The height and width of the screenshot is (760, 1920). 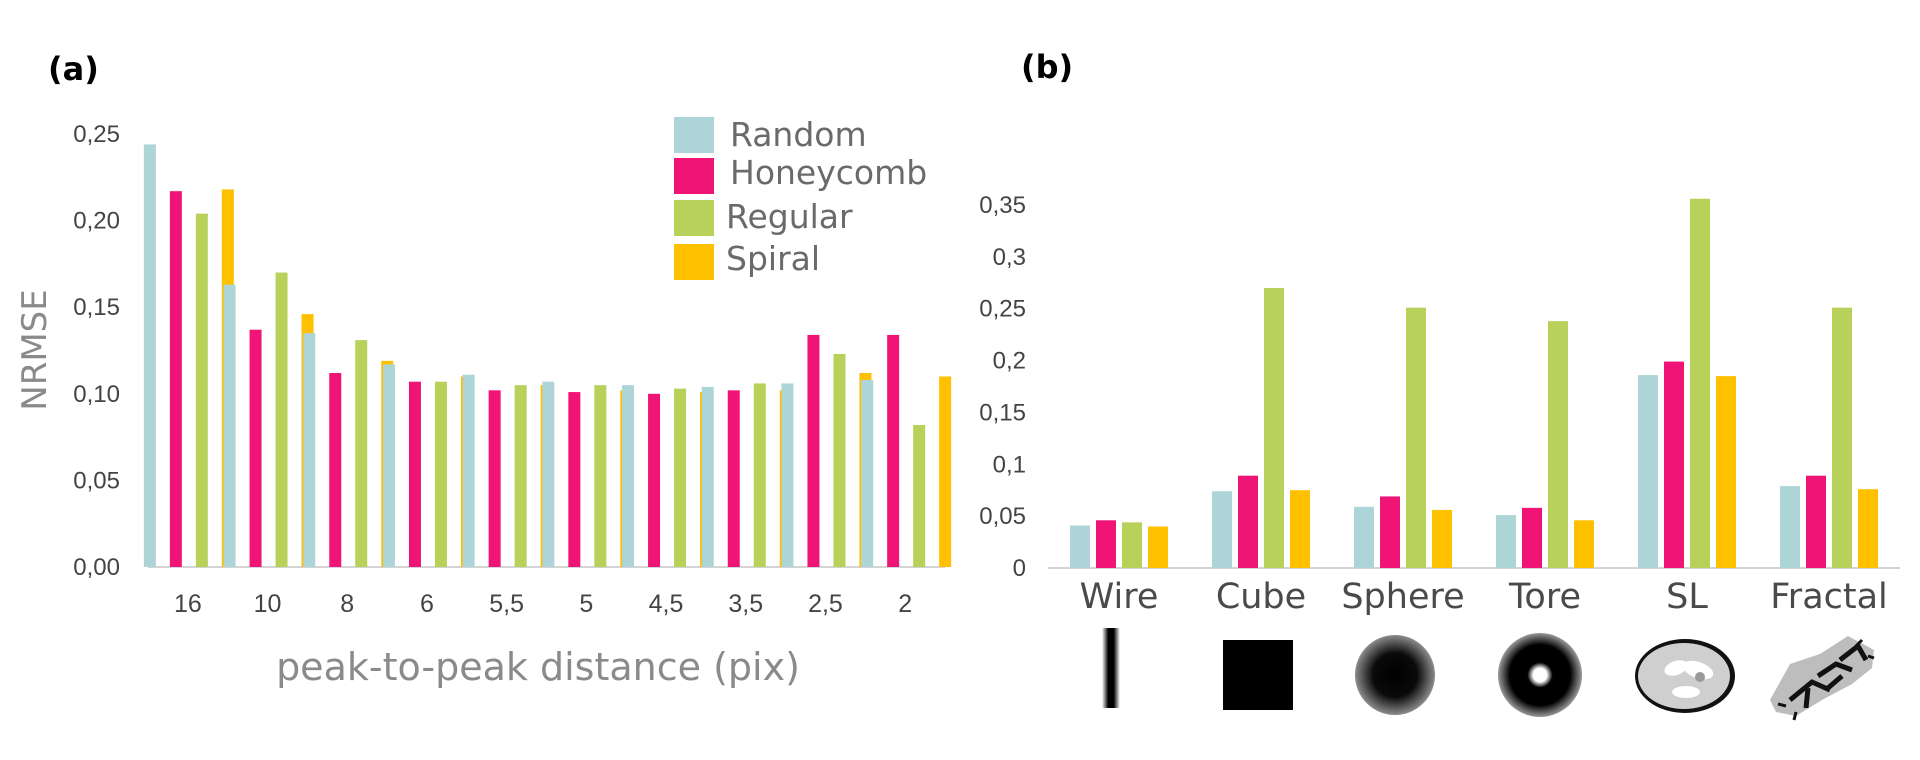 I want to click on panel-b-label: (b), so click(x=1047, y=67).